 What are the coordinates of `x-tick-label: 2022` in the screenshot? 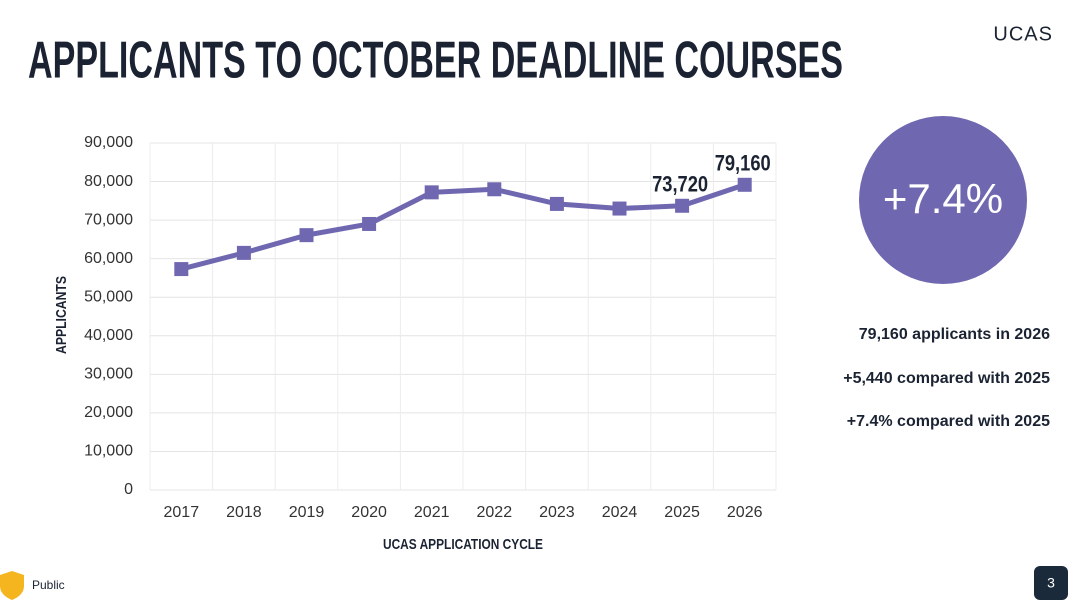 It's located at (495, 512).